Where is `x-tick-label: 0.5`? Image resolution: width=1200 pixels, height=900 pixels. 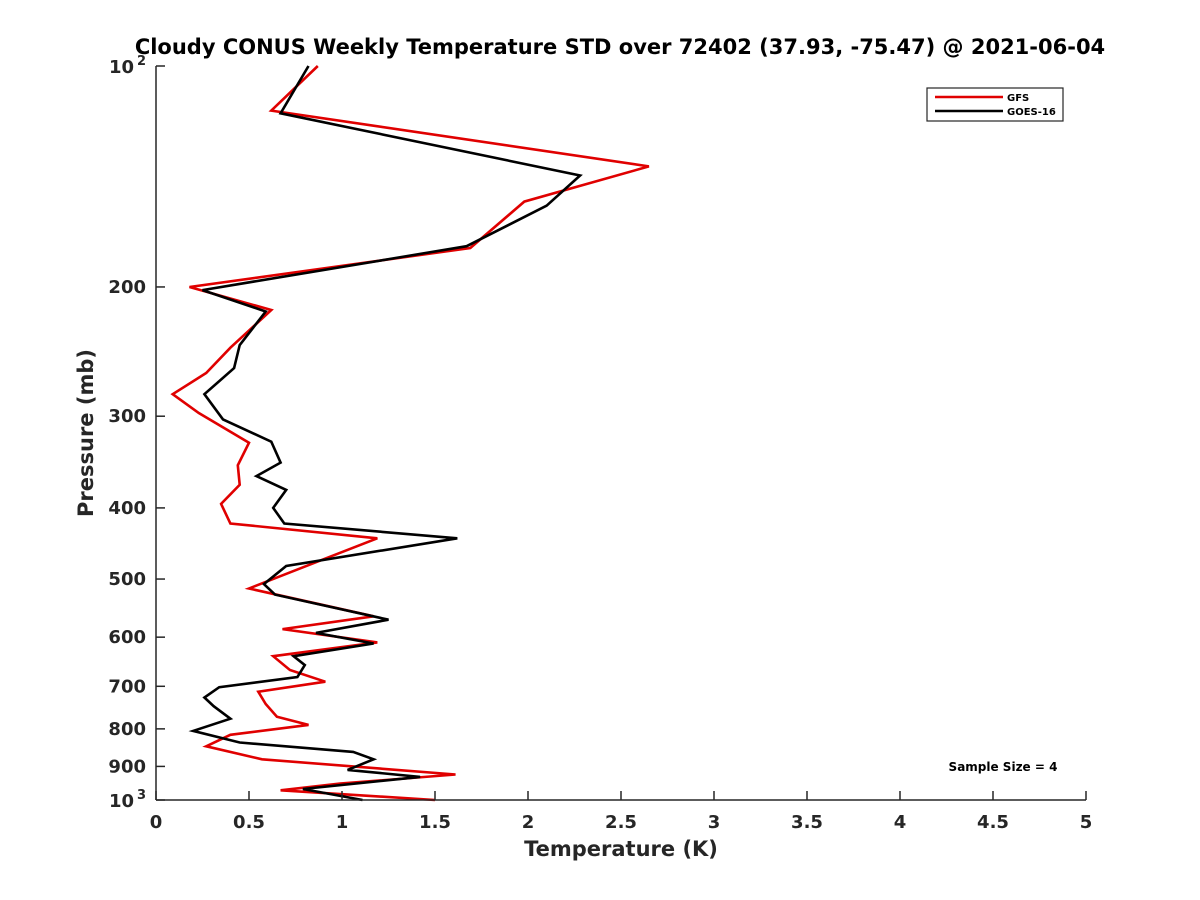
x-tick-label: 0.5 is located at coordinates (249, 822).